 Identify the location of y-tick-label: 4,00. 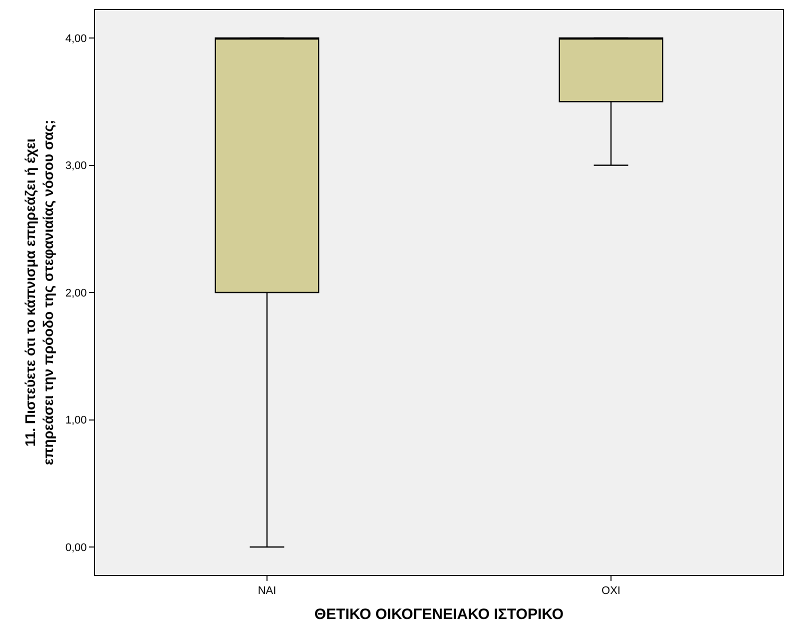
(76, 38).